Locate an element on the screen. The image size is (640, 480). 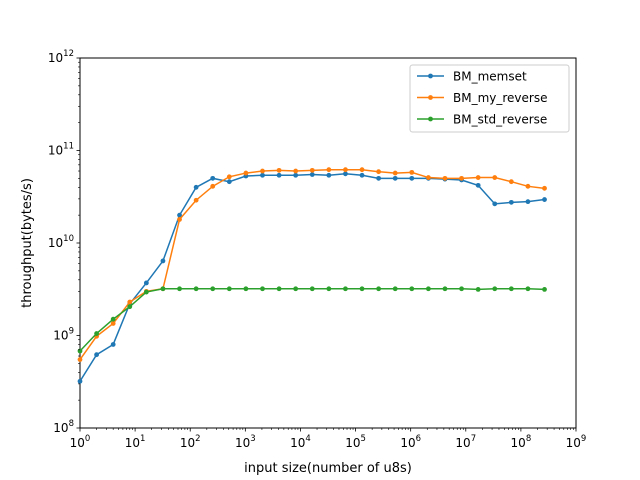
y-tick-label: 1010 is located at coordinates (61, 242).